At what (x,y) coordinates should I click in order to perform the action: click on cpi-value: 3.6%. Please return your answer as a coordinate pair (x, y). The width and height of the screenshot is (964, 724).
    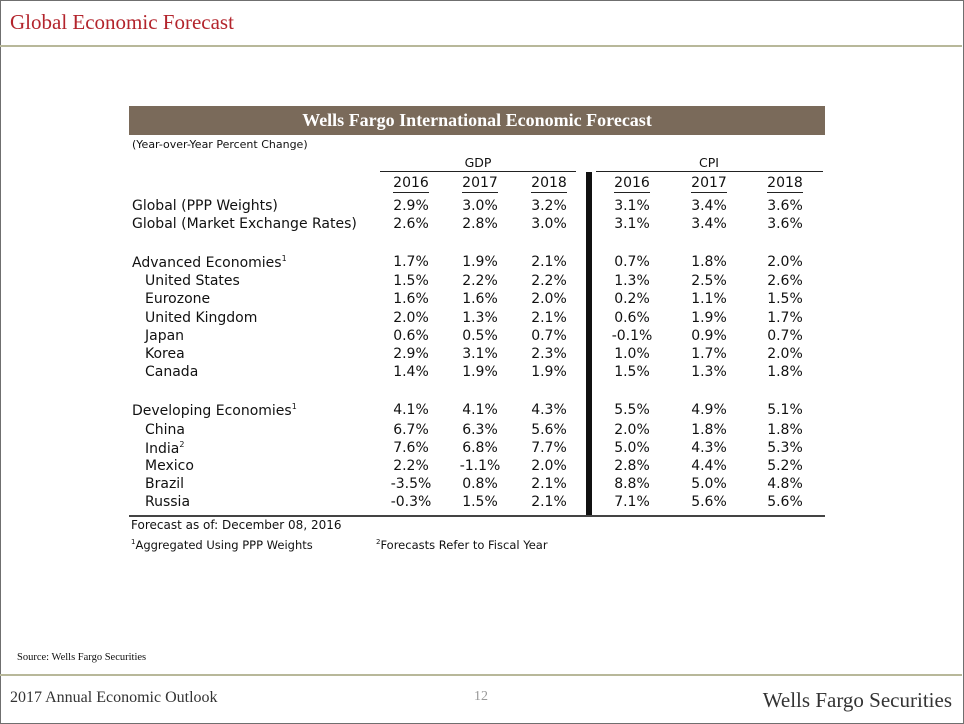
    Looking at the image, I should click on (785, 206).